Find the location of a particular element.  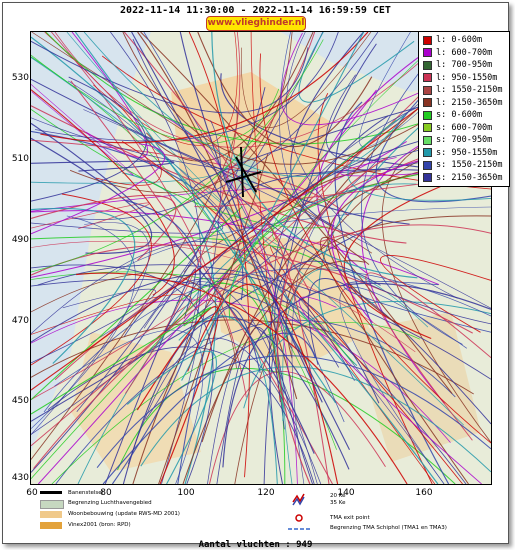

noise-contour-35-label: 35 Ke is located at coordinates (338, 503).